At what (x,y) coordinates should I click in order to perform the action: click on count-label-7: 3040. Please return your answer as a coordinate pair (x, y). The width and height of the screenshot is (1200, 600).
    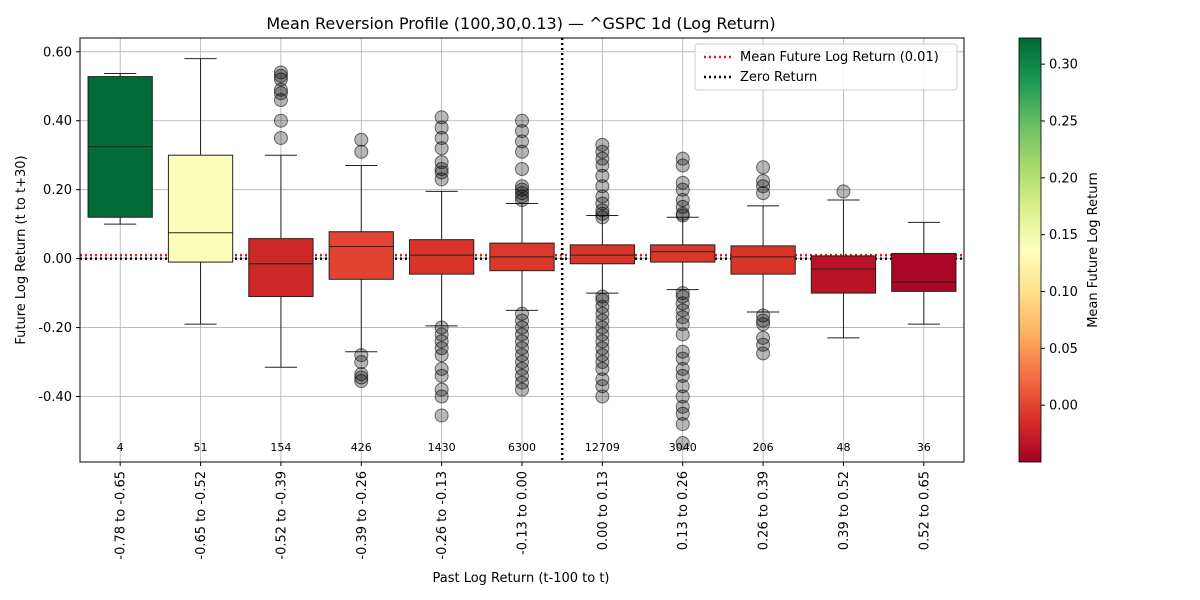
    Looking at the image, I should click on (683, 447).